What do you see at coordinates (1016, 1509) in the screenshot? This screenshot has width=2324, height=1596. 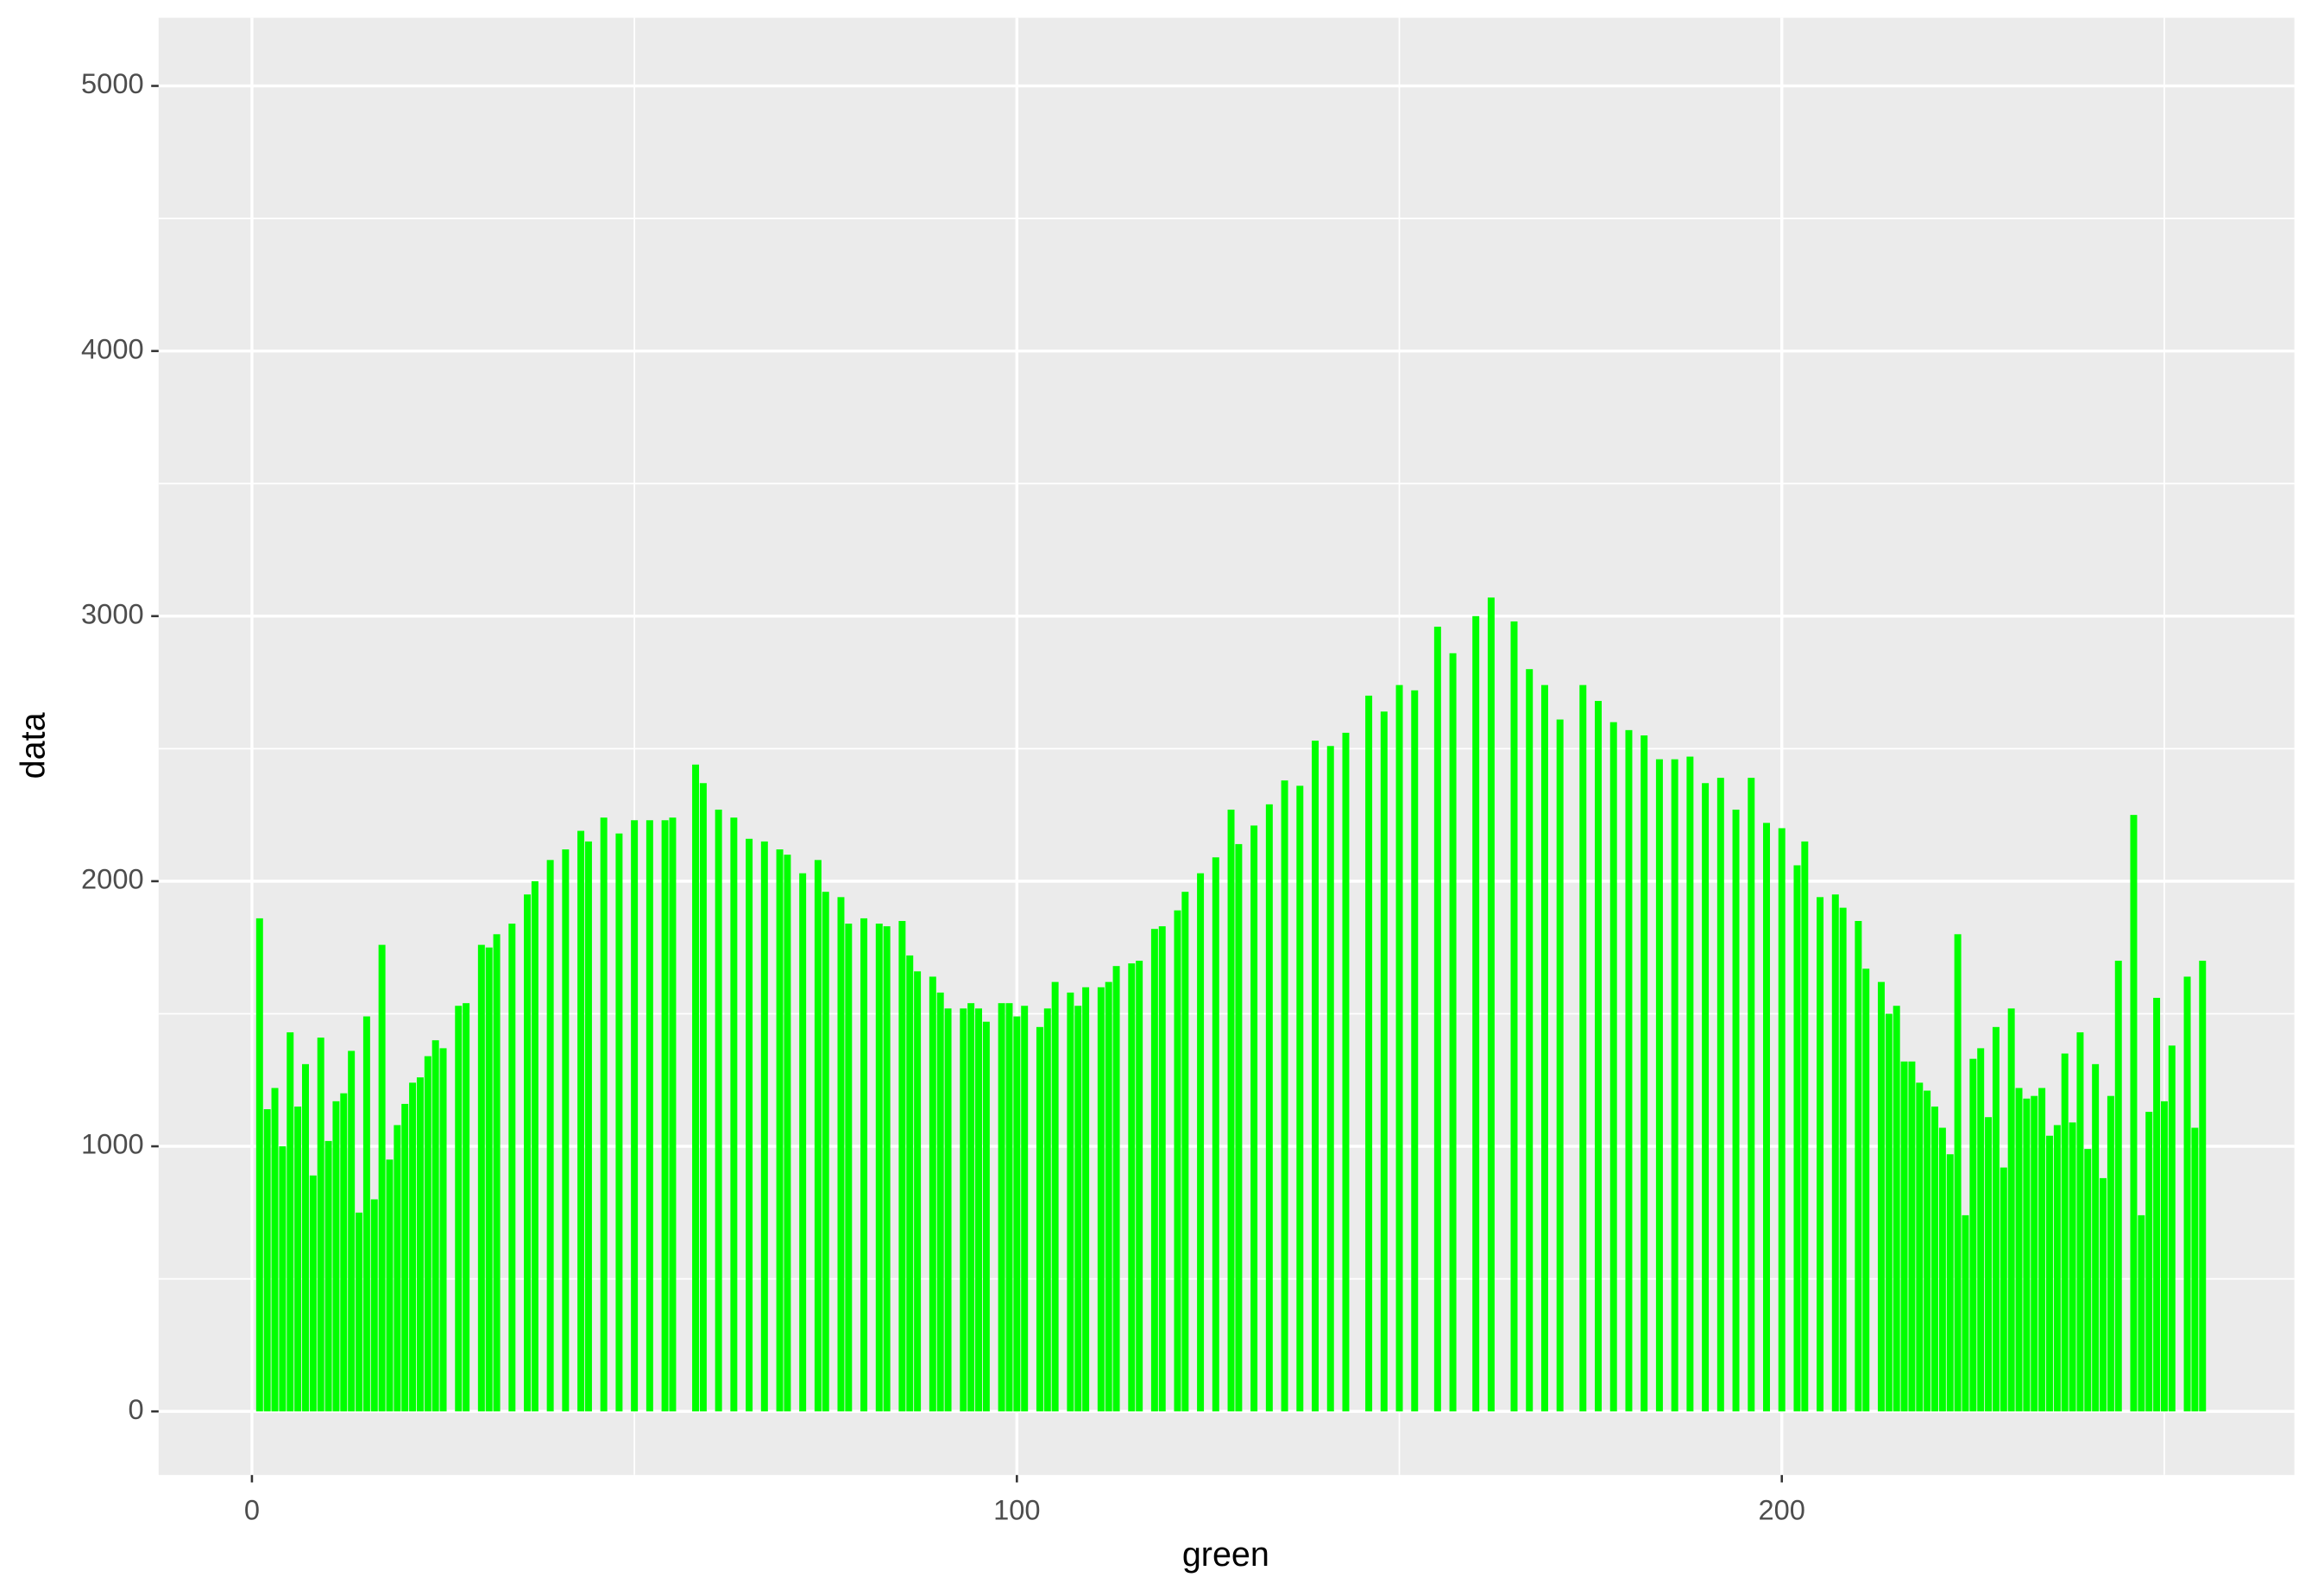 I see `x-tick-label: 100` at bounding box center [1016, 1509].